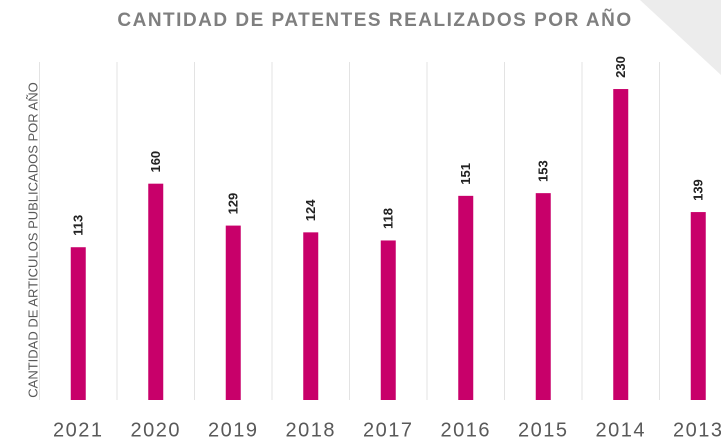 This screenshot has height=442, width=721. Describe the element at coordinates (388, 430) in the screenshot. I see `x-tick-label: 2017` at that location.